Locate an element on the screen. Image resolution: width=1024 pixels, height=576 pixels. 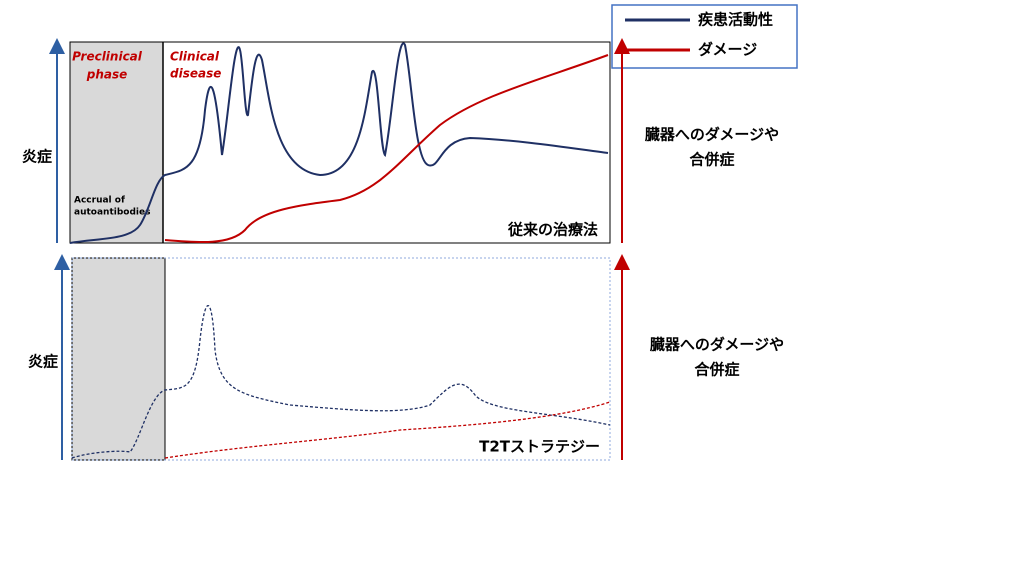
panel-label: 従来の治療法 is located at coordinates (552, 230).